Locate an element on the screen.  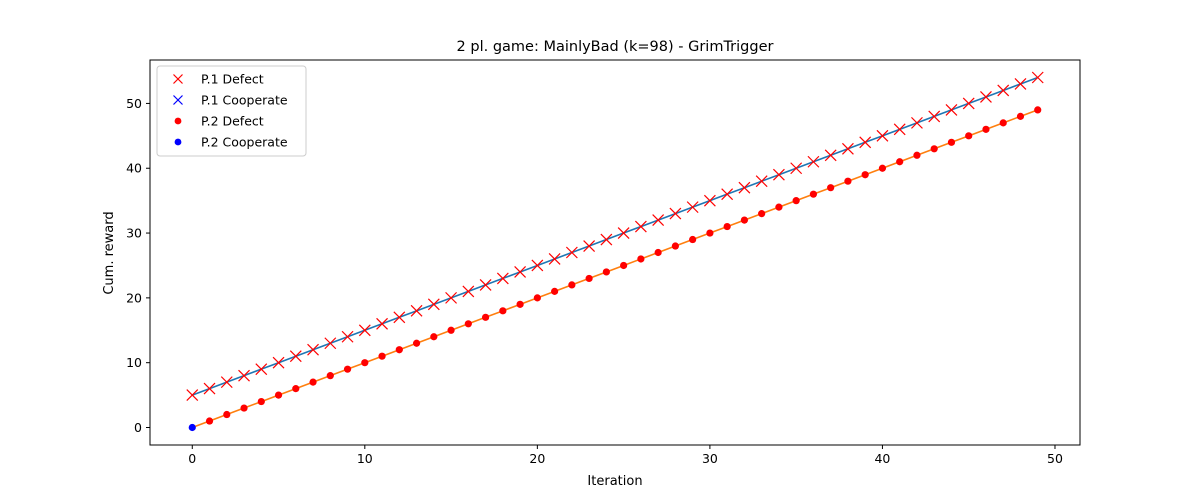
x-tick-label: 20 is located at coordinates (537, 458).